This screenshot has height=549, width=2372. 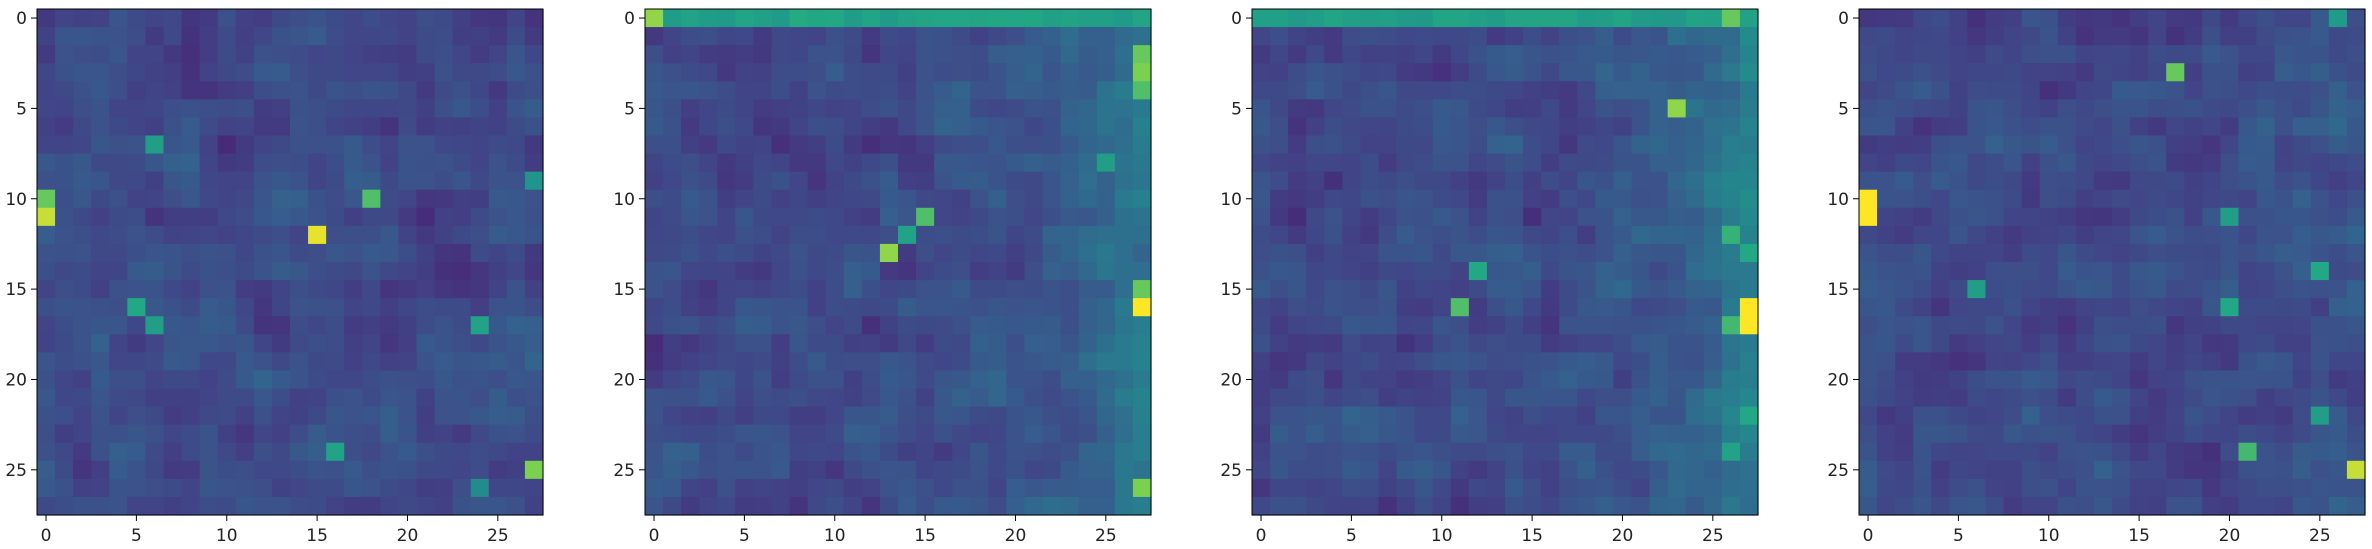 I want to click on y-tick-label: 15, so click(x=16, y=290).